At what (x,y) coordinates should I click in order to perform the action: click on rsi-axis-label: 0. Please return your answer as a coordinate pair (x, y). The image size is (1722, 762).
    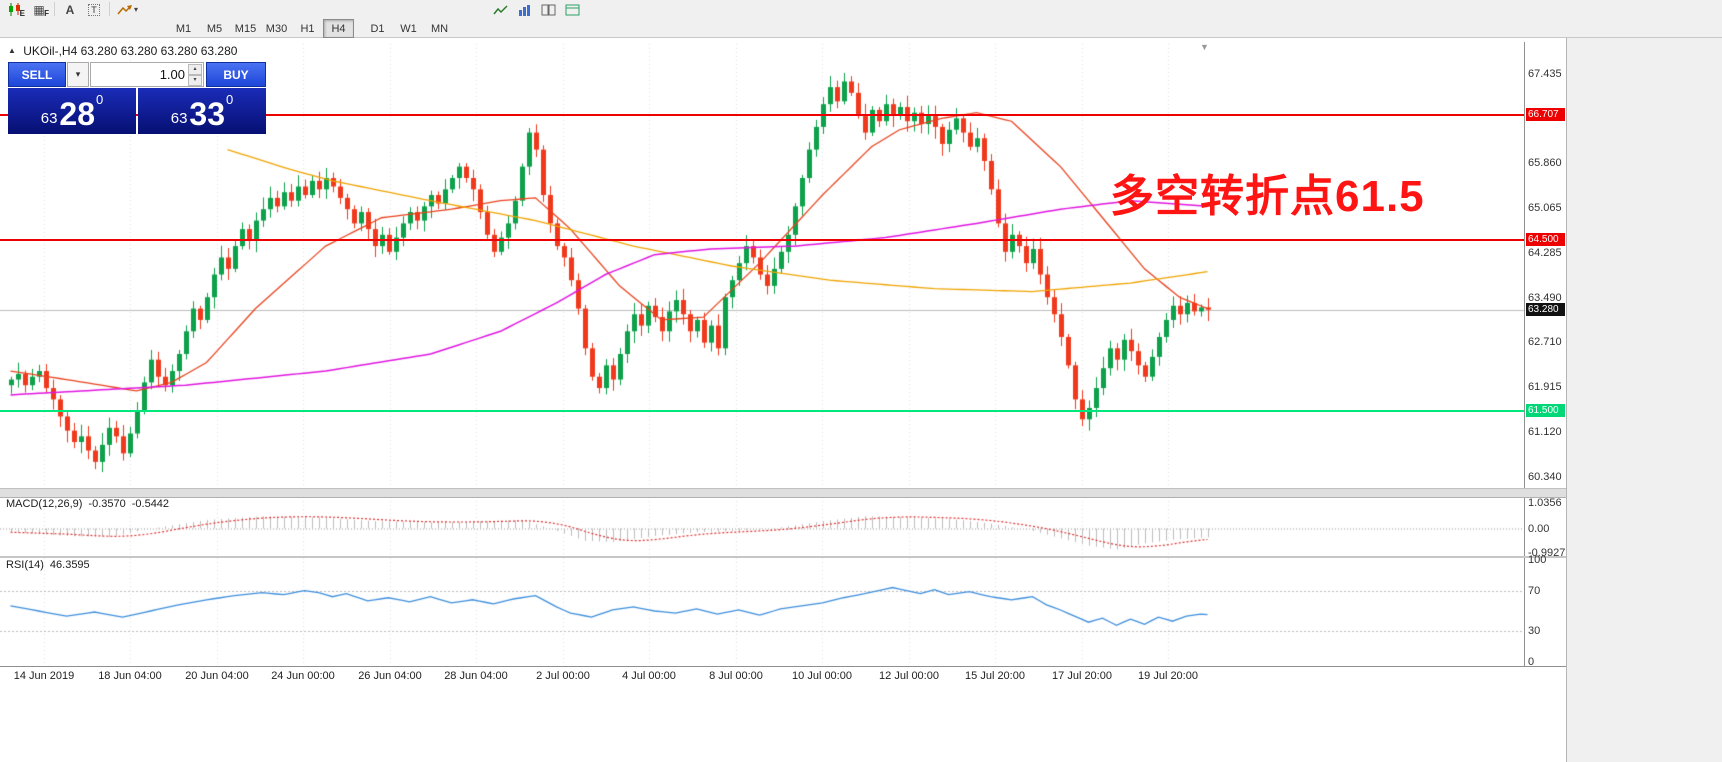
    Looking at the image, I should click on (1531, 662).